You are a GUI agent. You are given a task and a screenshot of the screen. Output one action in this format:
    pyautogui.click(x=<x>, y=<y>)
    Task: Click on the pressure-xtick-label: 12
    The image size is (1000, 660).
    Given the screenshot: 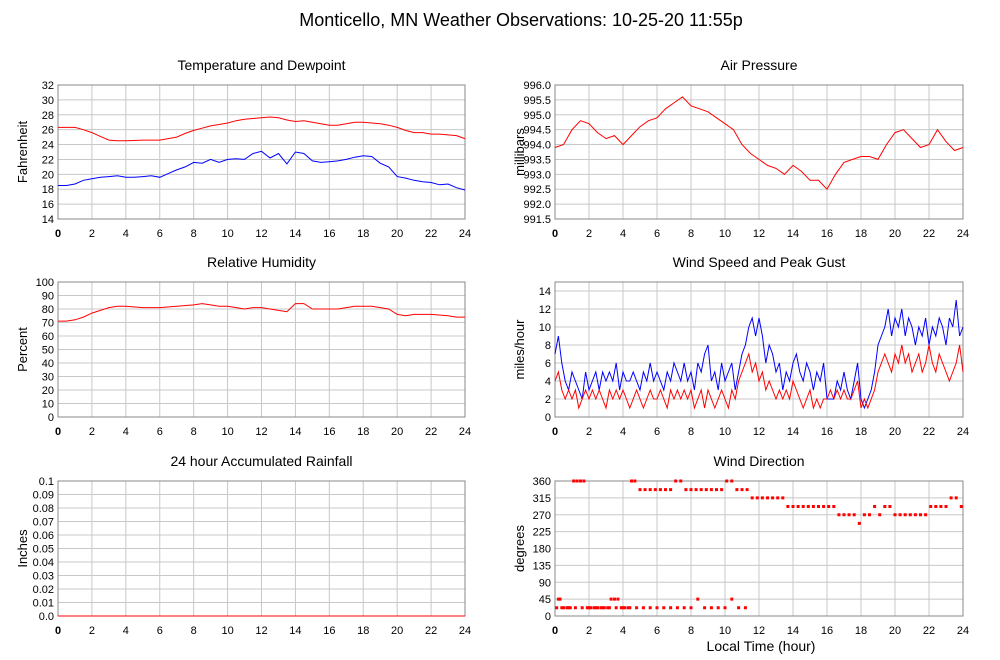 What is the action you would take?
    pyautogui.click(x=759, y=234)
    